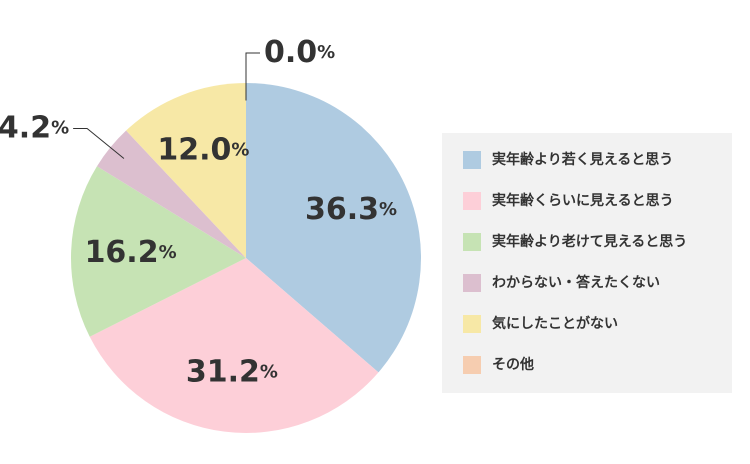 Image resolution: width=750 pixels, height=464 pixels. Describe the element at coordinates (513, 364) in the screenshot. I see `legend-label: その他` at that location.